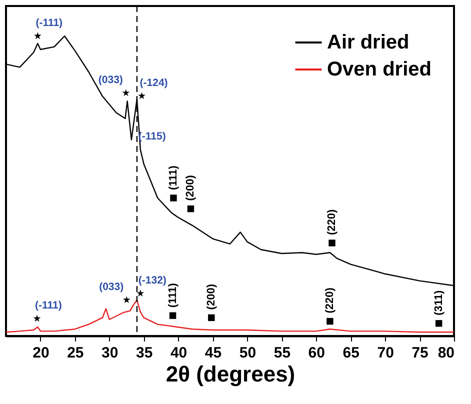 This screenshot has width=471, height=404. I want to click on x-tick-label: 20, so click(41, 353).